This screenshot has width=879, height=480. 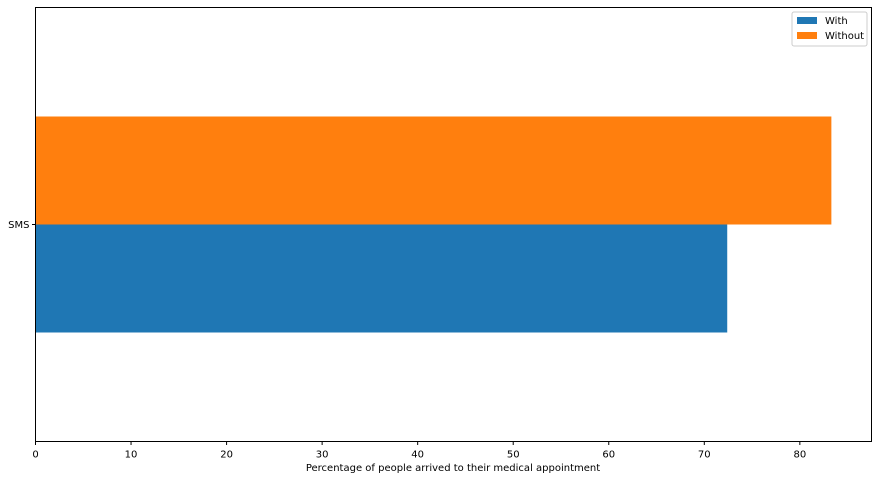 What do you see at coordinates (829, 29) in the screenshot?
I see `legend: With Without` at bounding box center [829, 29].